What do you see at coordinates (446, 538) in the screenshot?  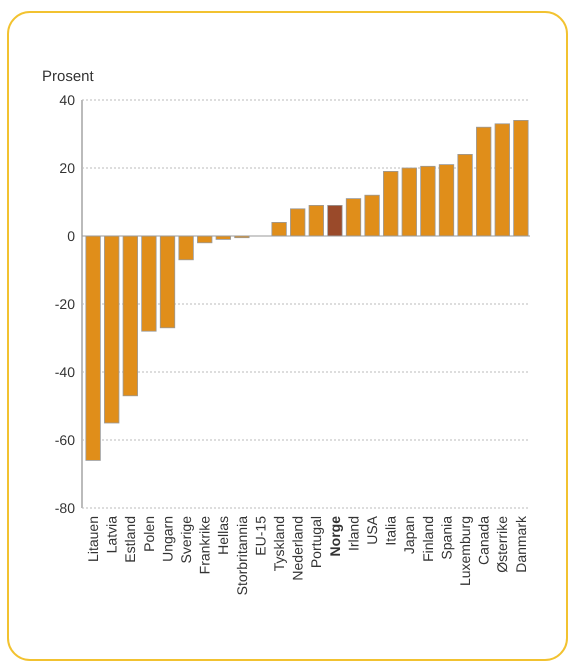 I see `x-tick-label: Spania` at bounding box center [446, 538].